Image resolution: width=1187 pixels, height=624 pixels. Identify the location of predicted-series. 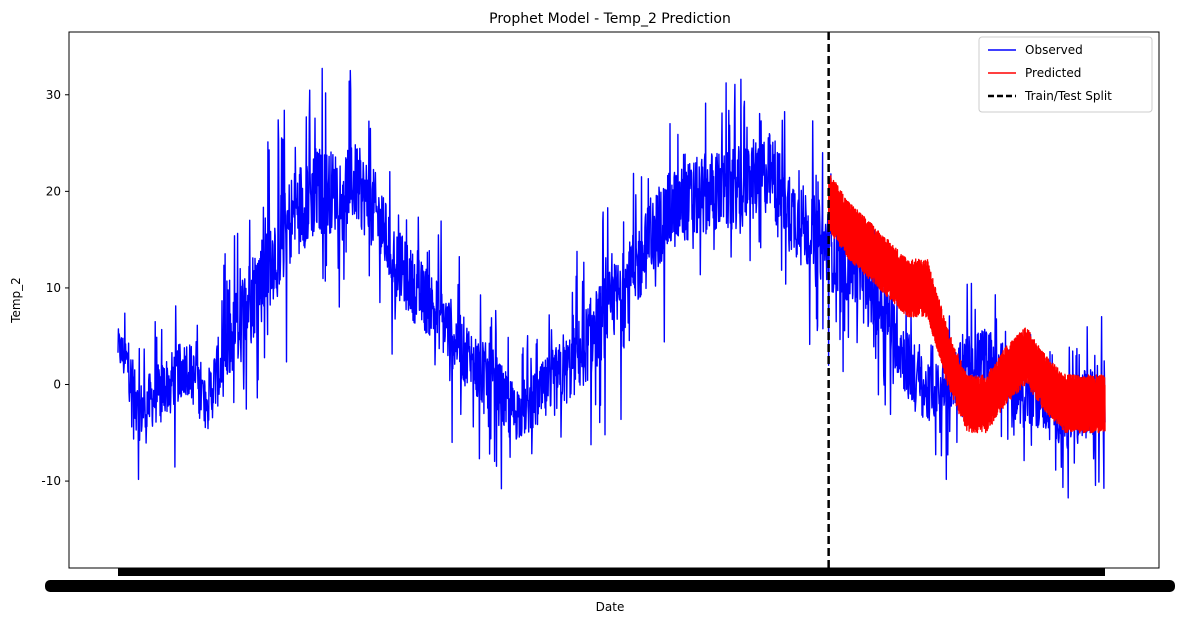
(966, 304).